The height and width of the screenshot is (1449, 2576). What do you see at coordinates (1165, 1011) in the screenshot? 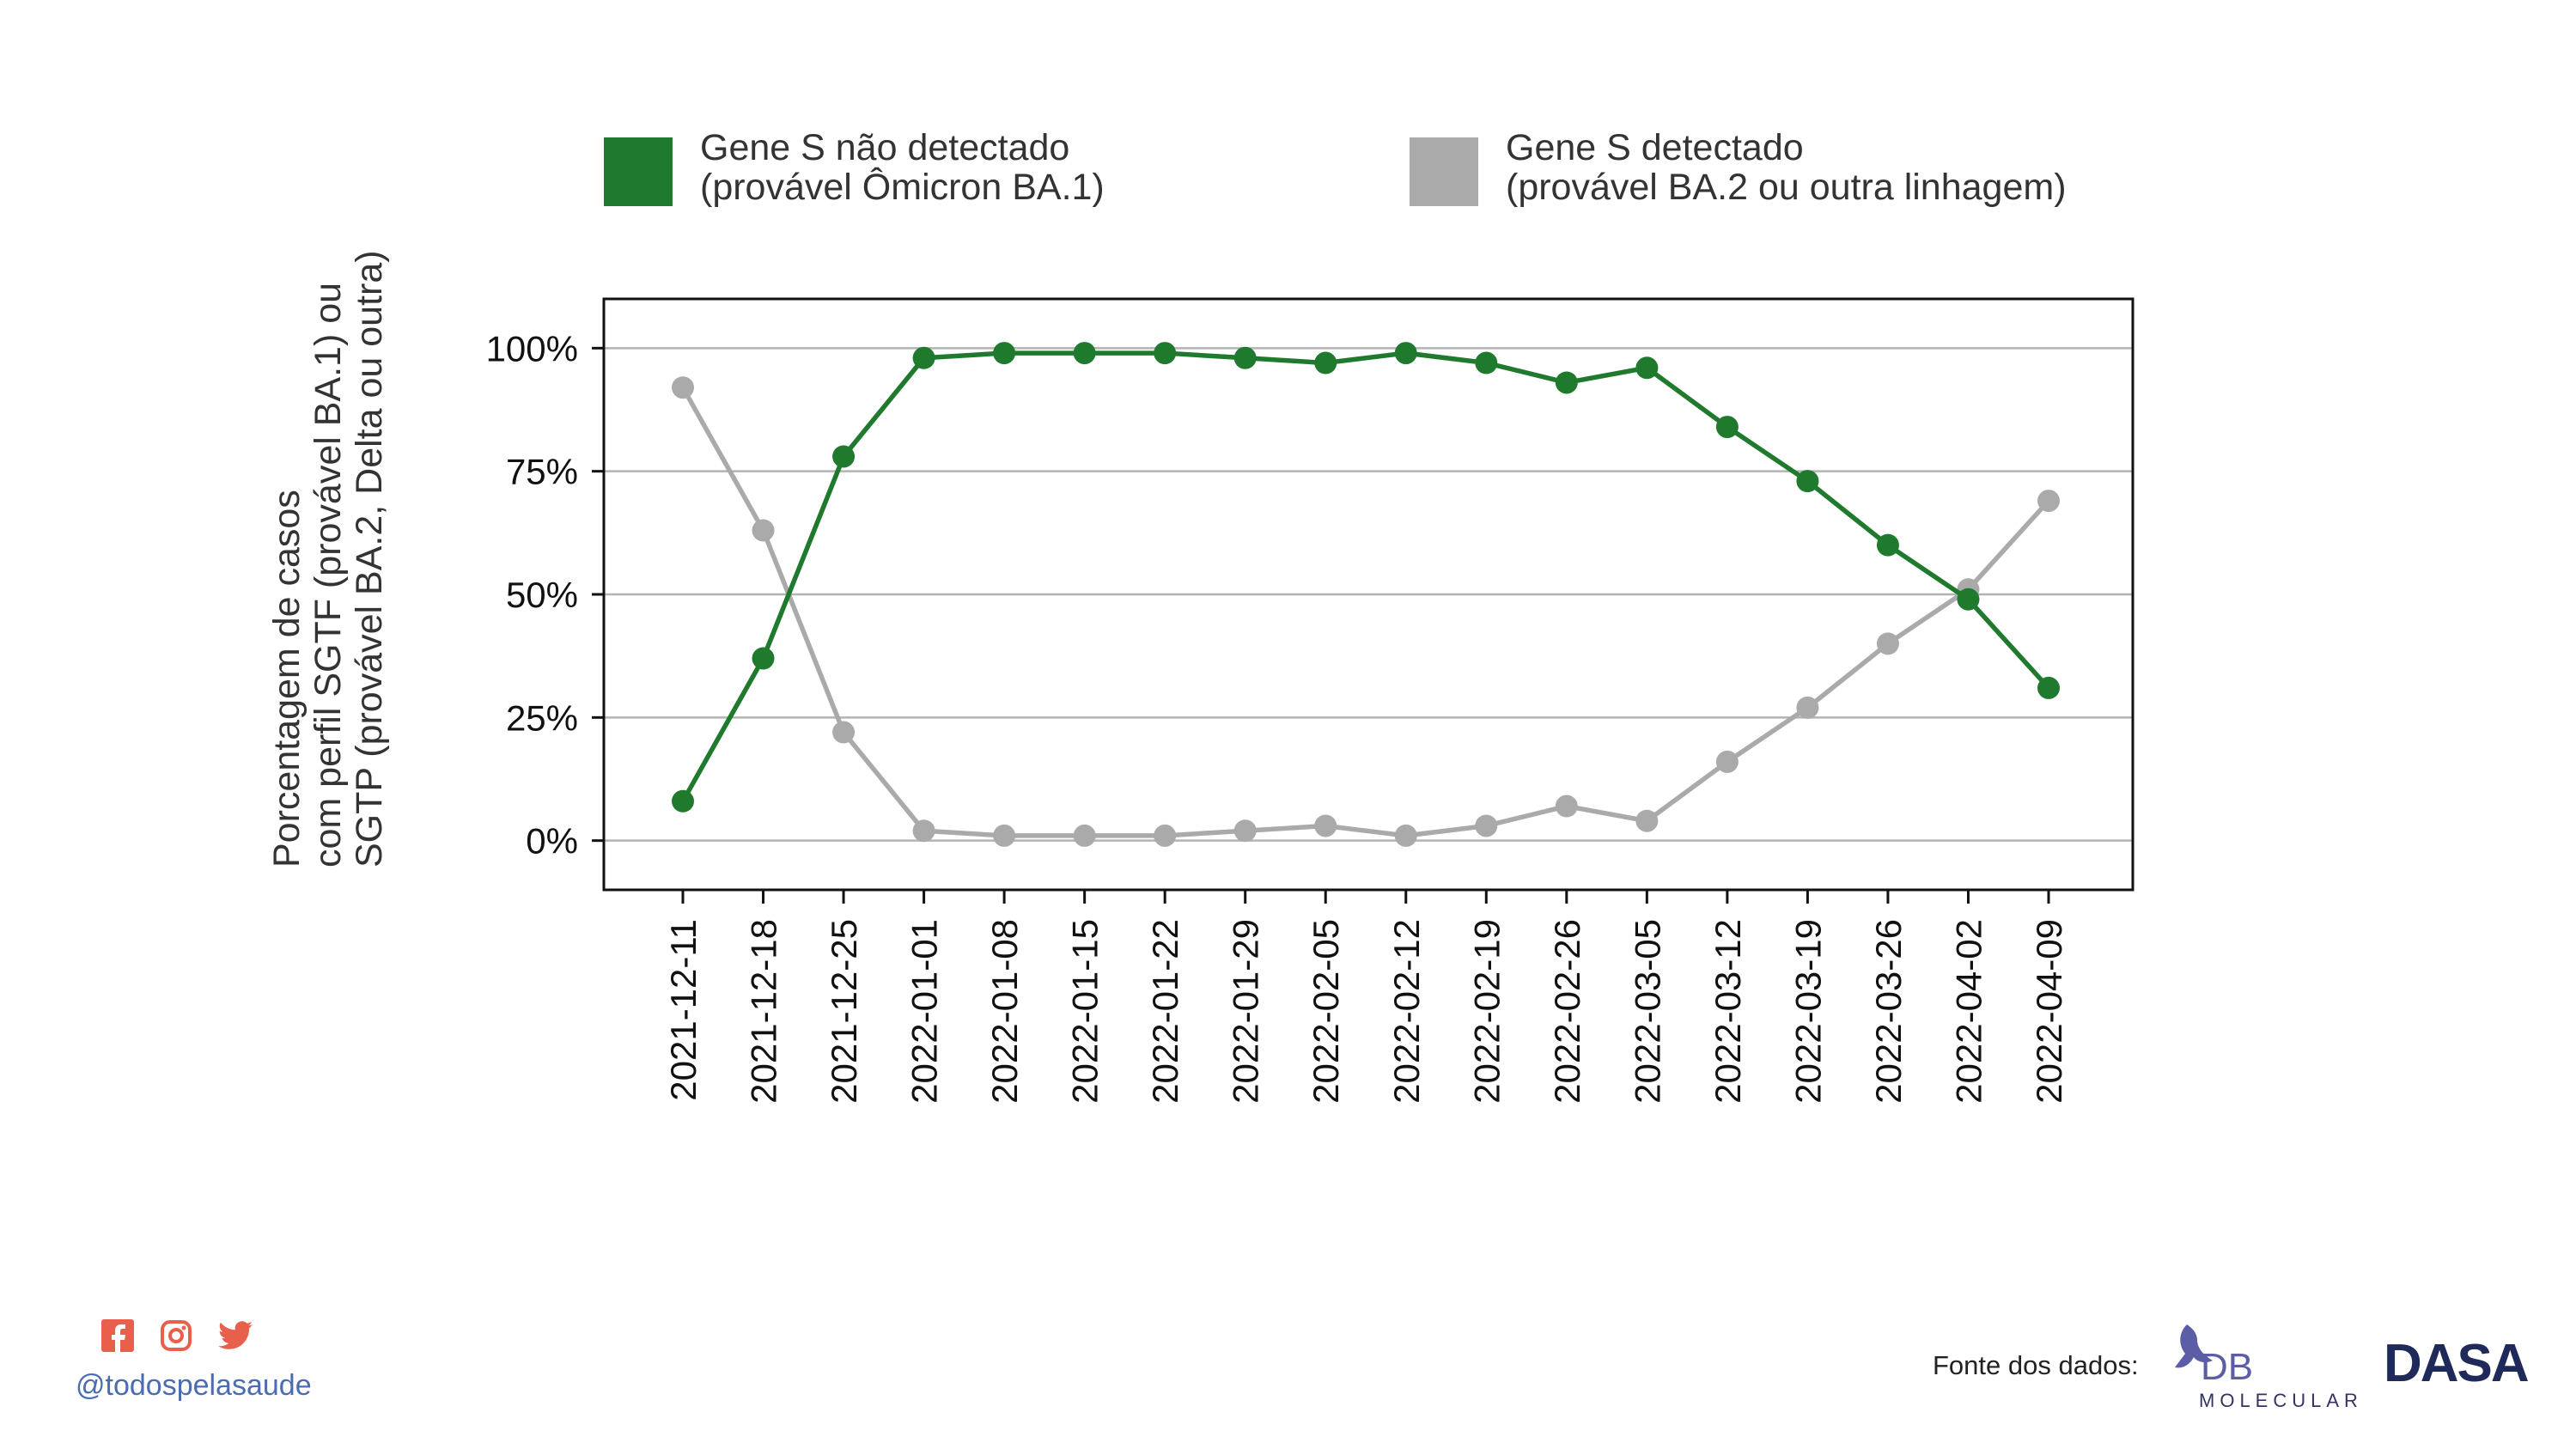
I see `x-tick-label-6: 2022-01-22` at bounding box center [1165, 1011].